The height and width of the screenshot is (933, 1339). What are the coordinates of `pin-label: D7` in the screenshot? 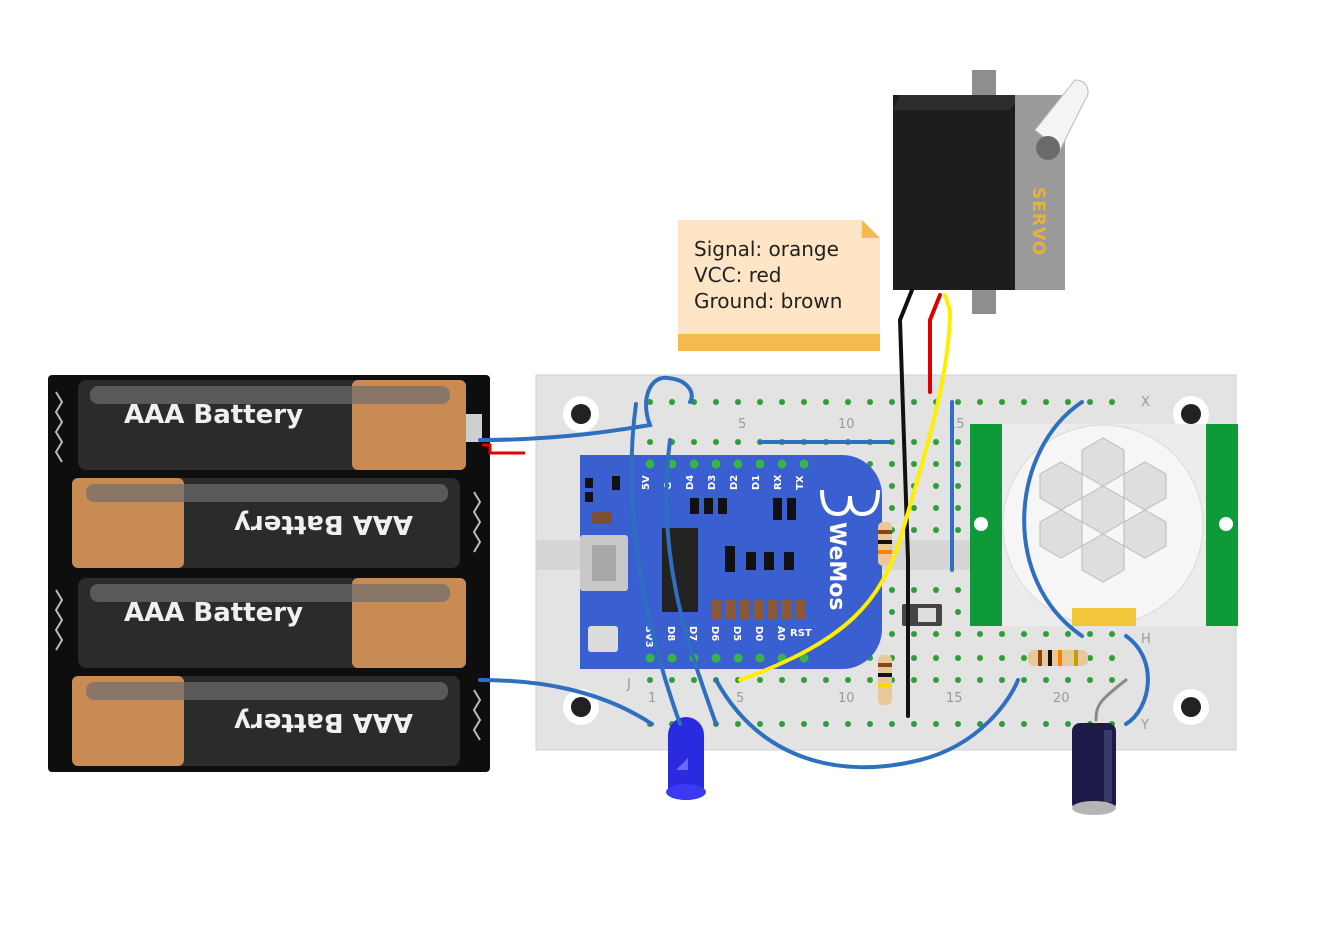 It's located at (692, 633).